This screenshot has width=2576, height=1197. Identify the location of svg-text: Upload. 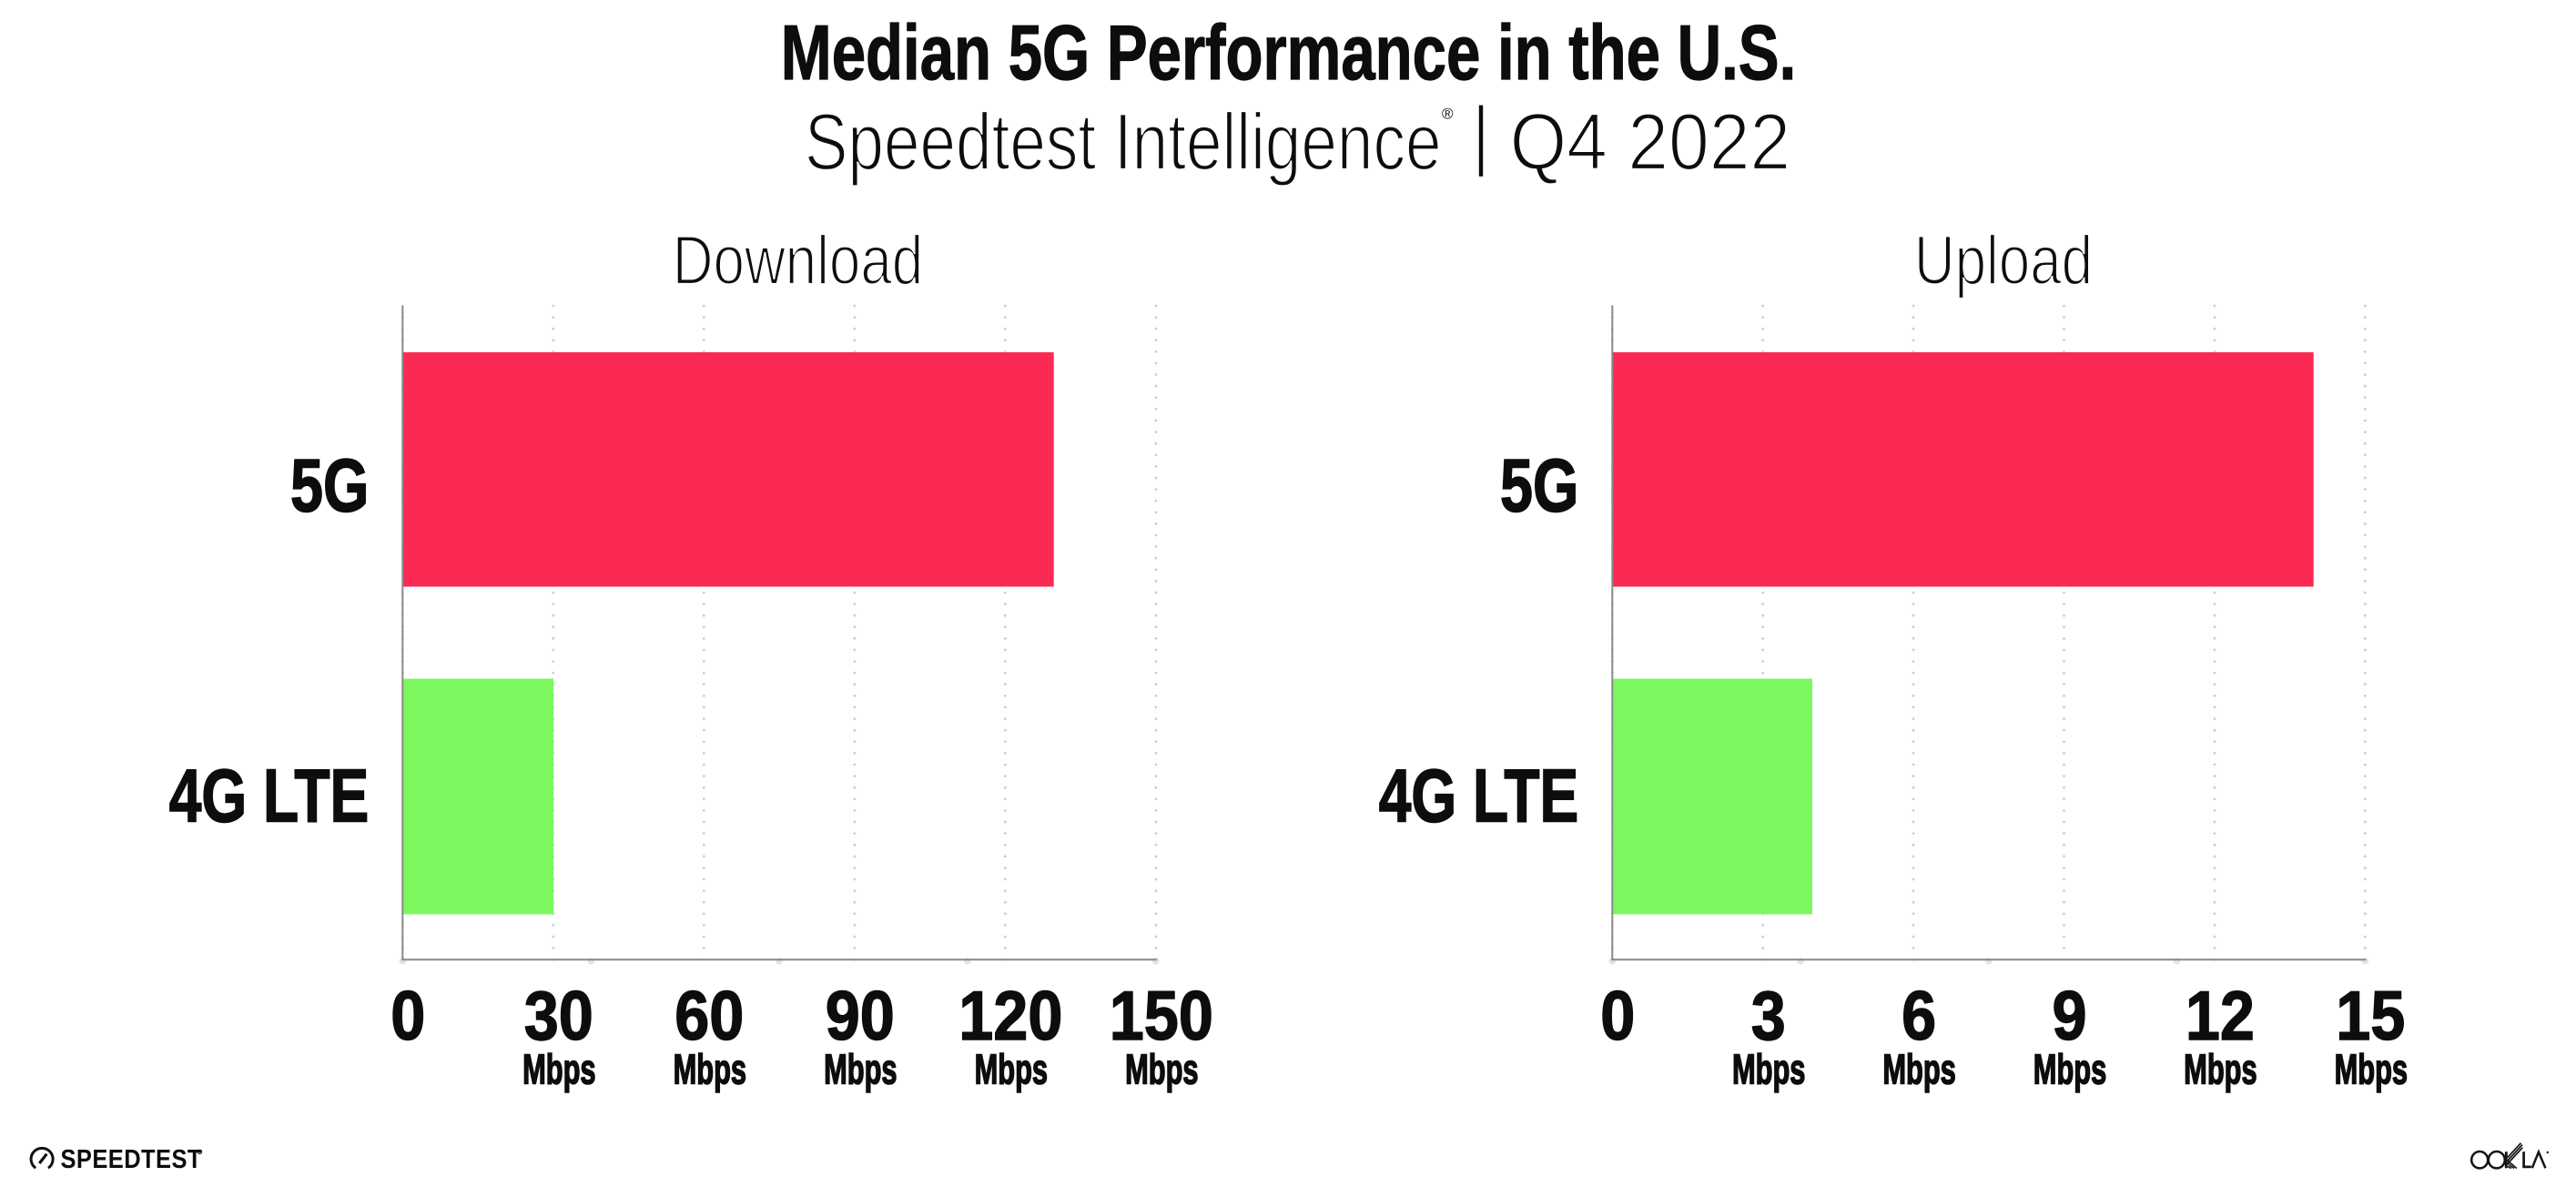
(2003, 260).